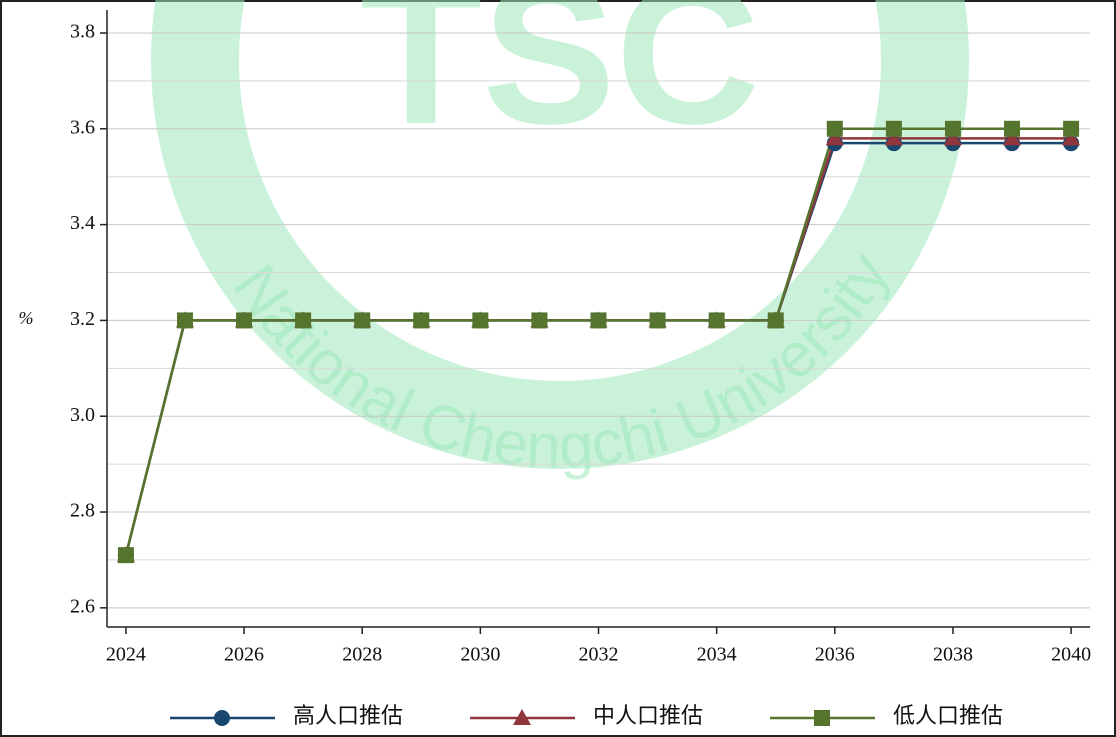 Image resolution: width=1116 pixels, height=737 pixels. What do you see at coordinates (82, 319) in the screenshot?
I see `y-tick-label: 3.2` at bounding box center [82, 319].